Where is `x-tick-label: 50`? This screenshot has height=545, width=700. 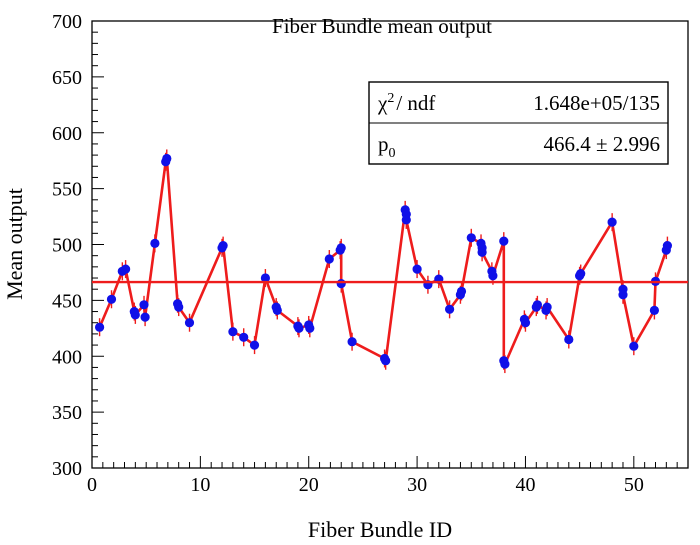
x-tick-label: 50 is located at coordinates (634, 485).